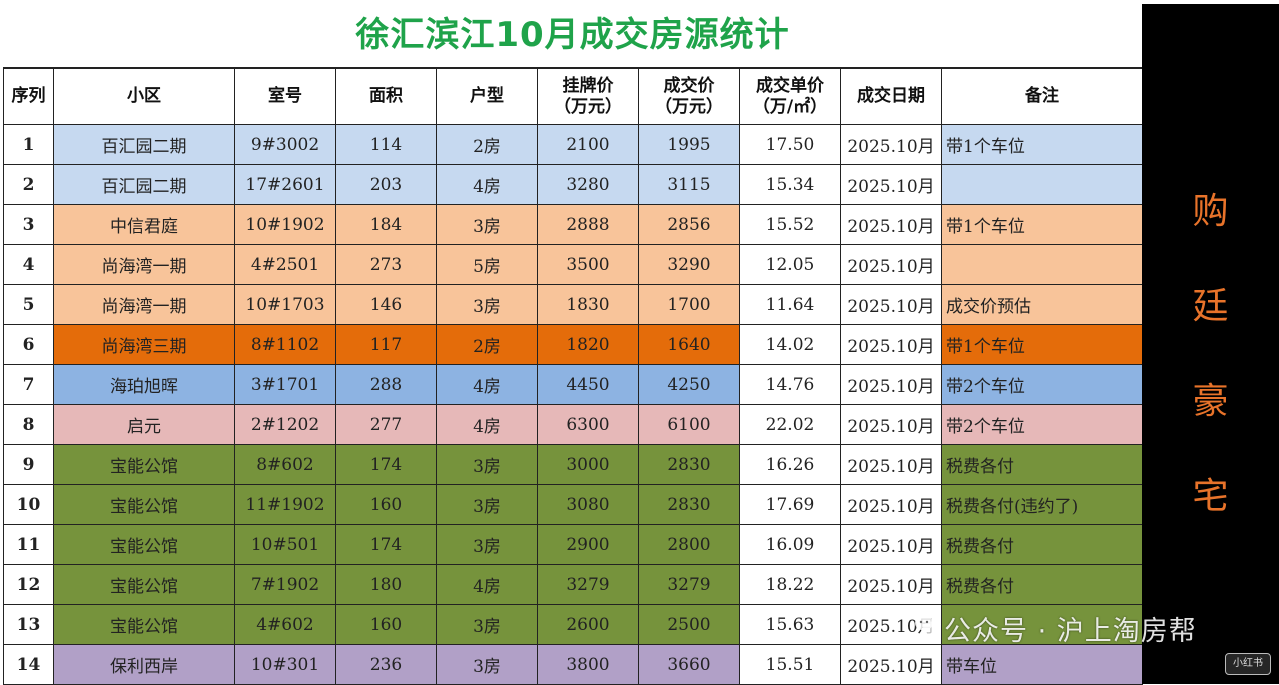 The image size is (1279, 685). I want to click on row-deal-price: 2500, so click(689, 624).